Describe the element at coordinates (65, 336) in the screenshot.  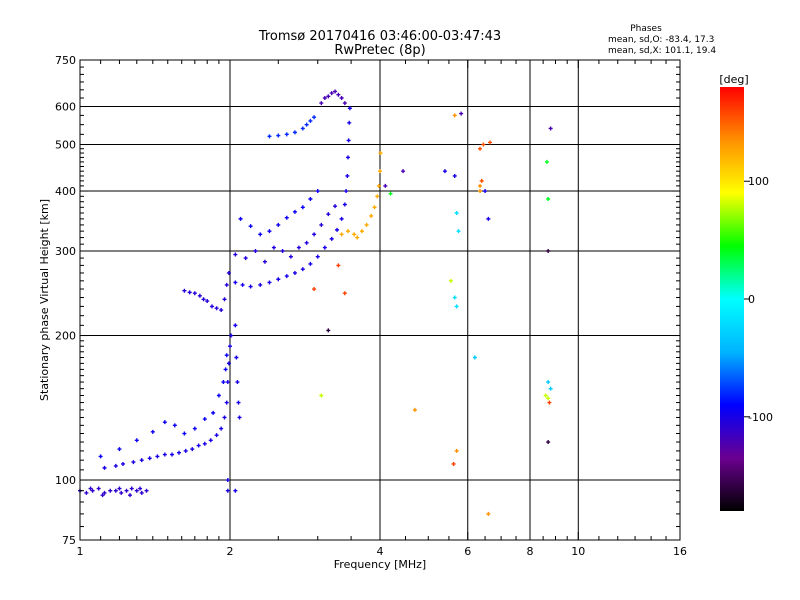
I see `y-tick-label: 200` at that location.